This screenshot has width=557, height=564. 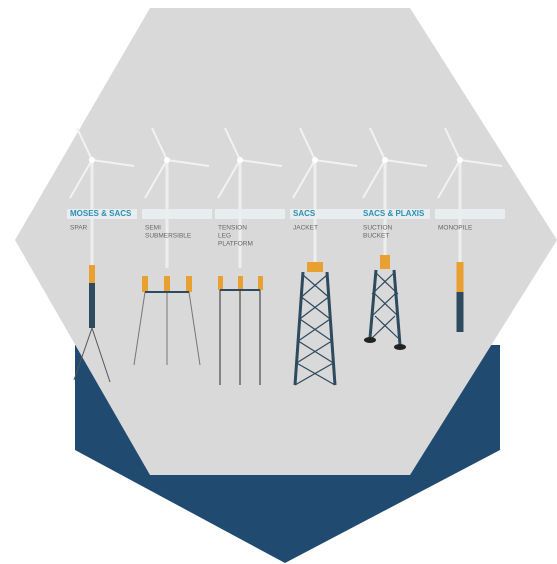 What do you see at coordinates (168, 236) in the screenshot?
I see `foundation-label: SUBMERSIBLE` at bounding box center [168, 236].